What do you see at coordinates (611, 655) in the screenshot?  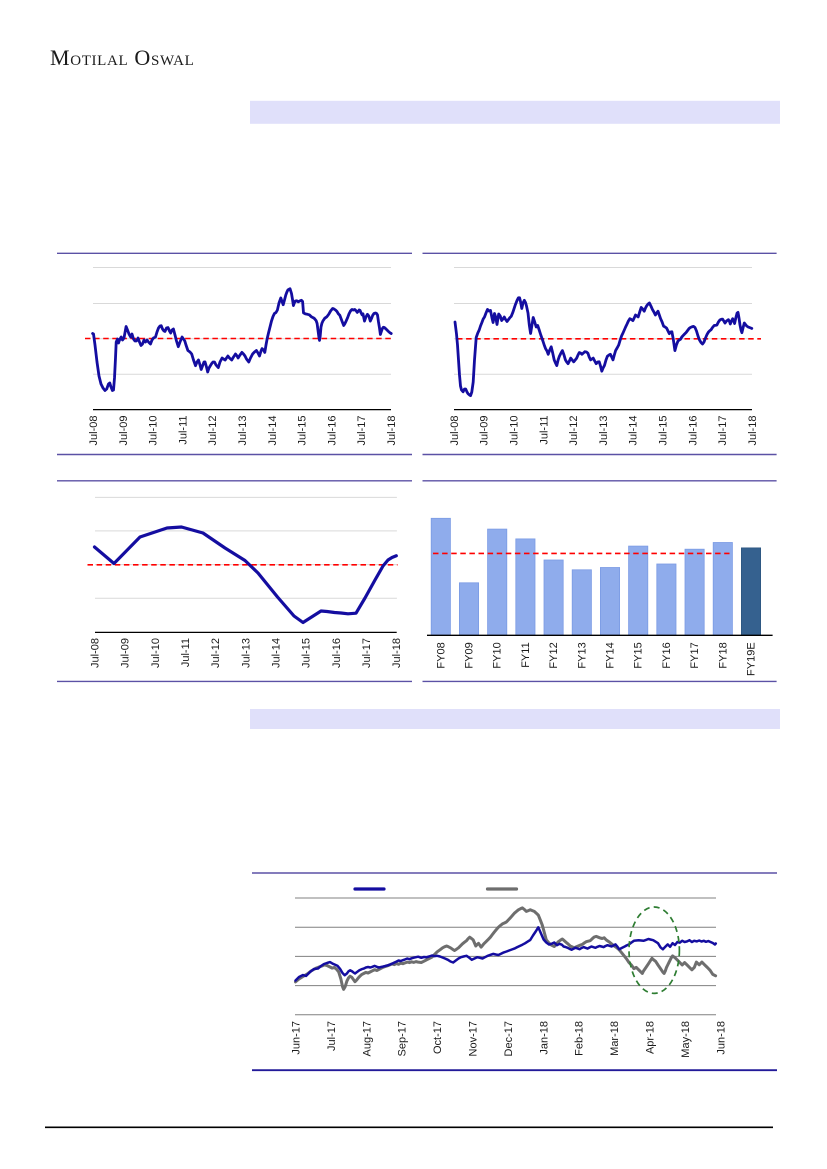 I see `svg-text: FY14` at bounding box center [611, 655].